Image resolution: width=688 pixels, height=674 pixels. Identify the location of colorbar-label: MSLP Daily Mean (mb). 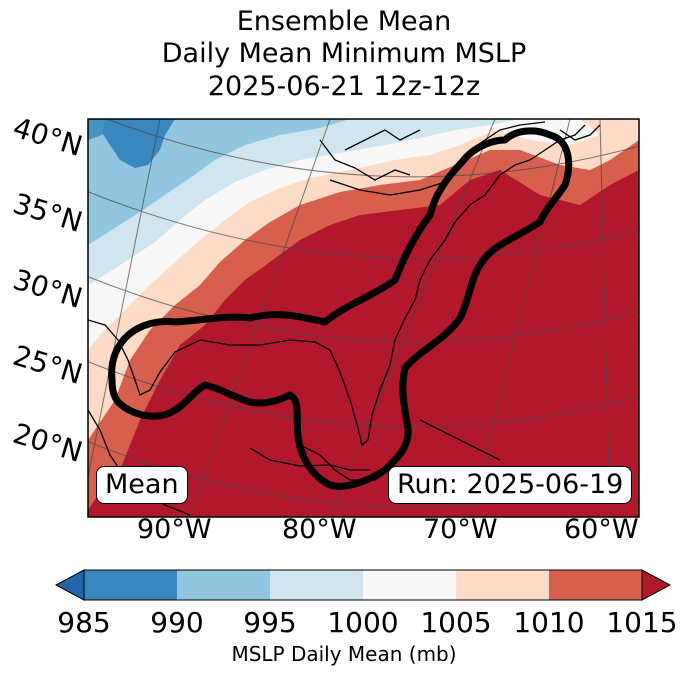
(344, 654).